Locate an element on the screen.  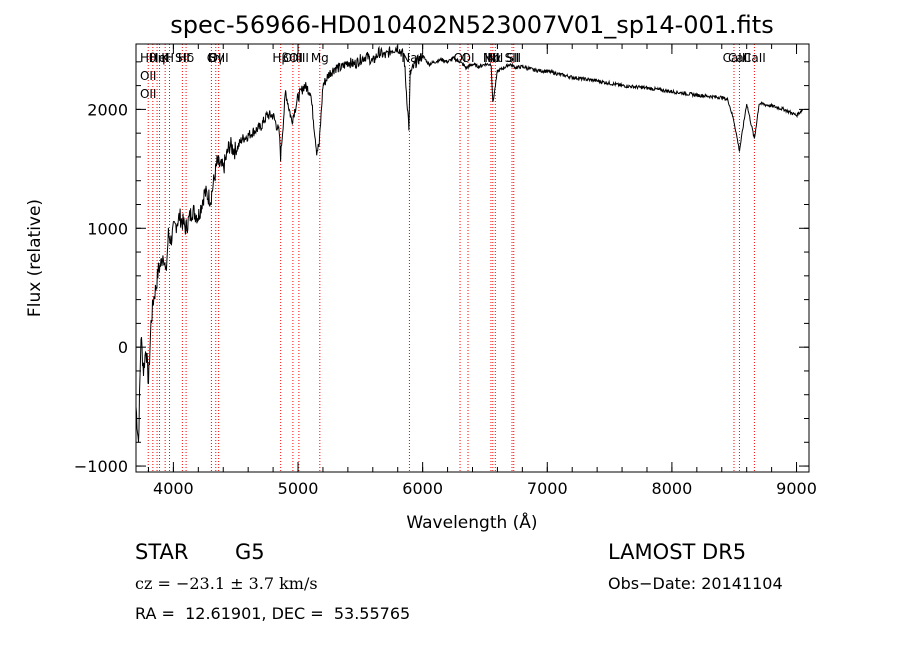
y-tick-label: 0 is located at coordinates (123, 347).